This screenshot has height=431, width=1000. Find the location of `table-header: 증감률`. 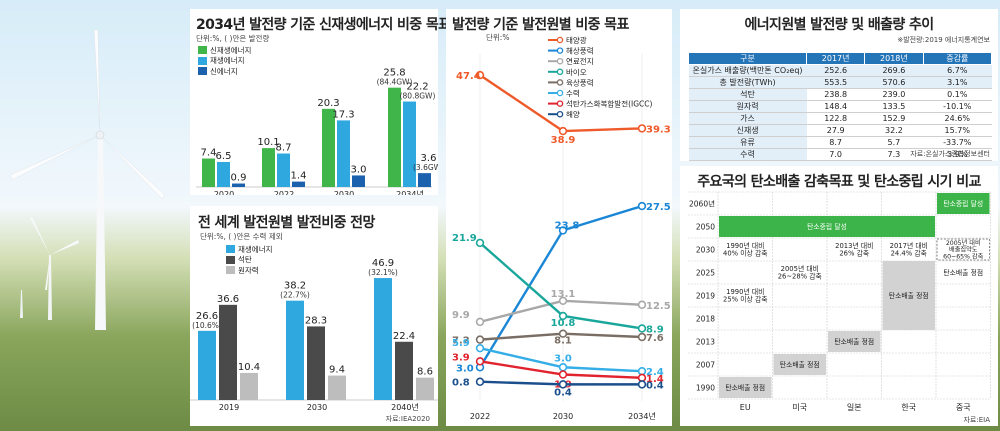

table-header: 증감률 is located at coordinates (957, 58).